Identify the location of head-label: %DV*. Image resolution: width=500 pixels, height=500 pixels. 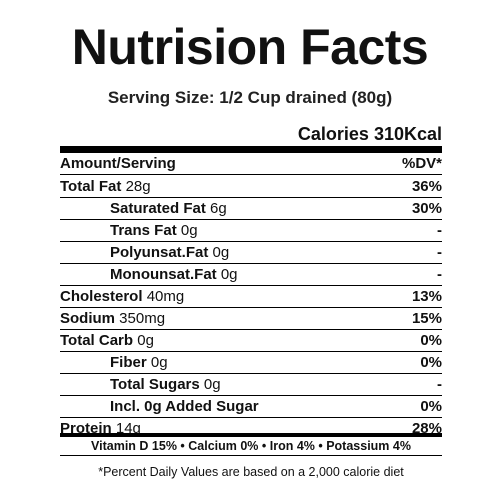
(421, 163).